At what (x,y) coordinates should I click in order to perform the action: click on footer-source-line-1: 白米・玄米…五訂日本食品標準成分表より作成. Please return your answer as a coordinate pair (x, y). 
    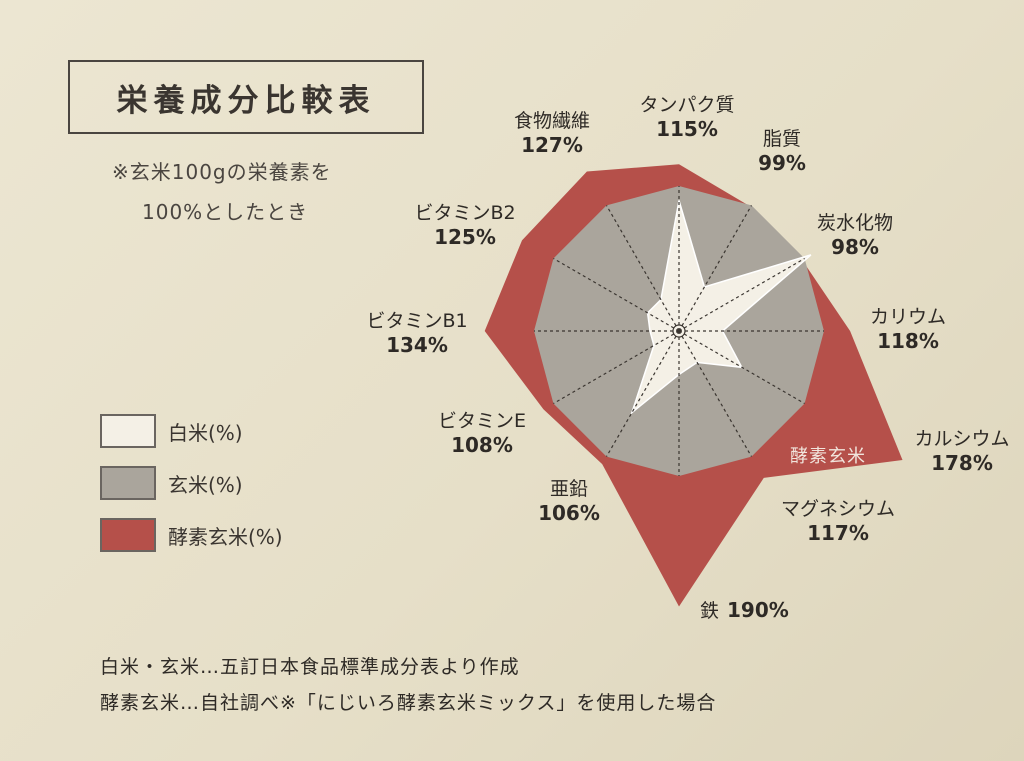
    Looking at the image, I should click on (310, 667).